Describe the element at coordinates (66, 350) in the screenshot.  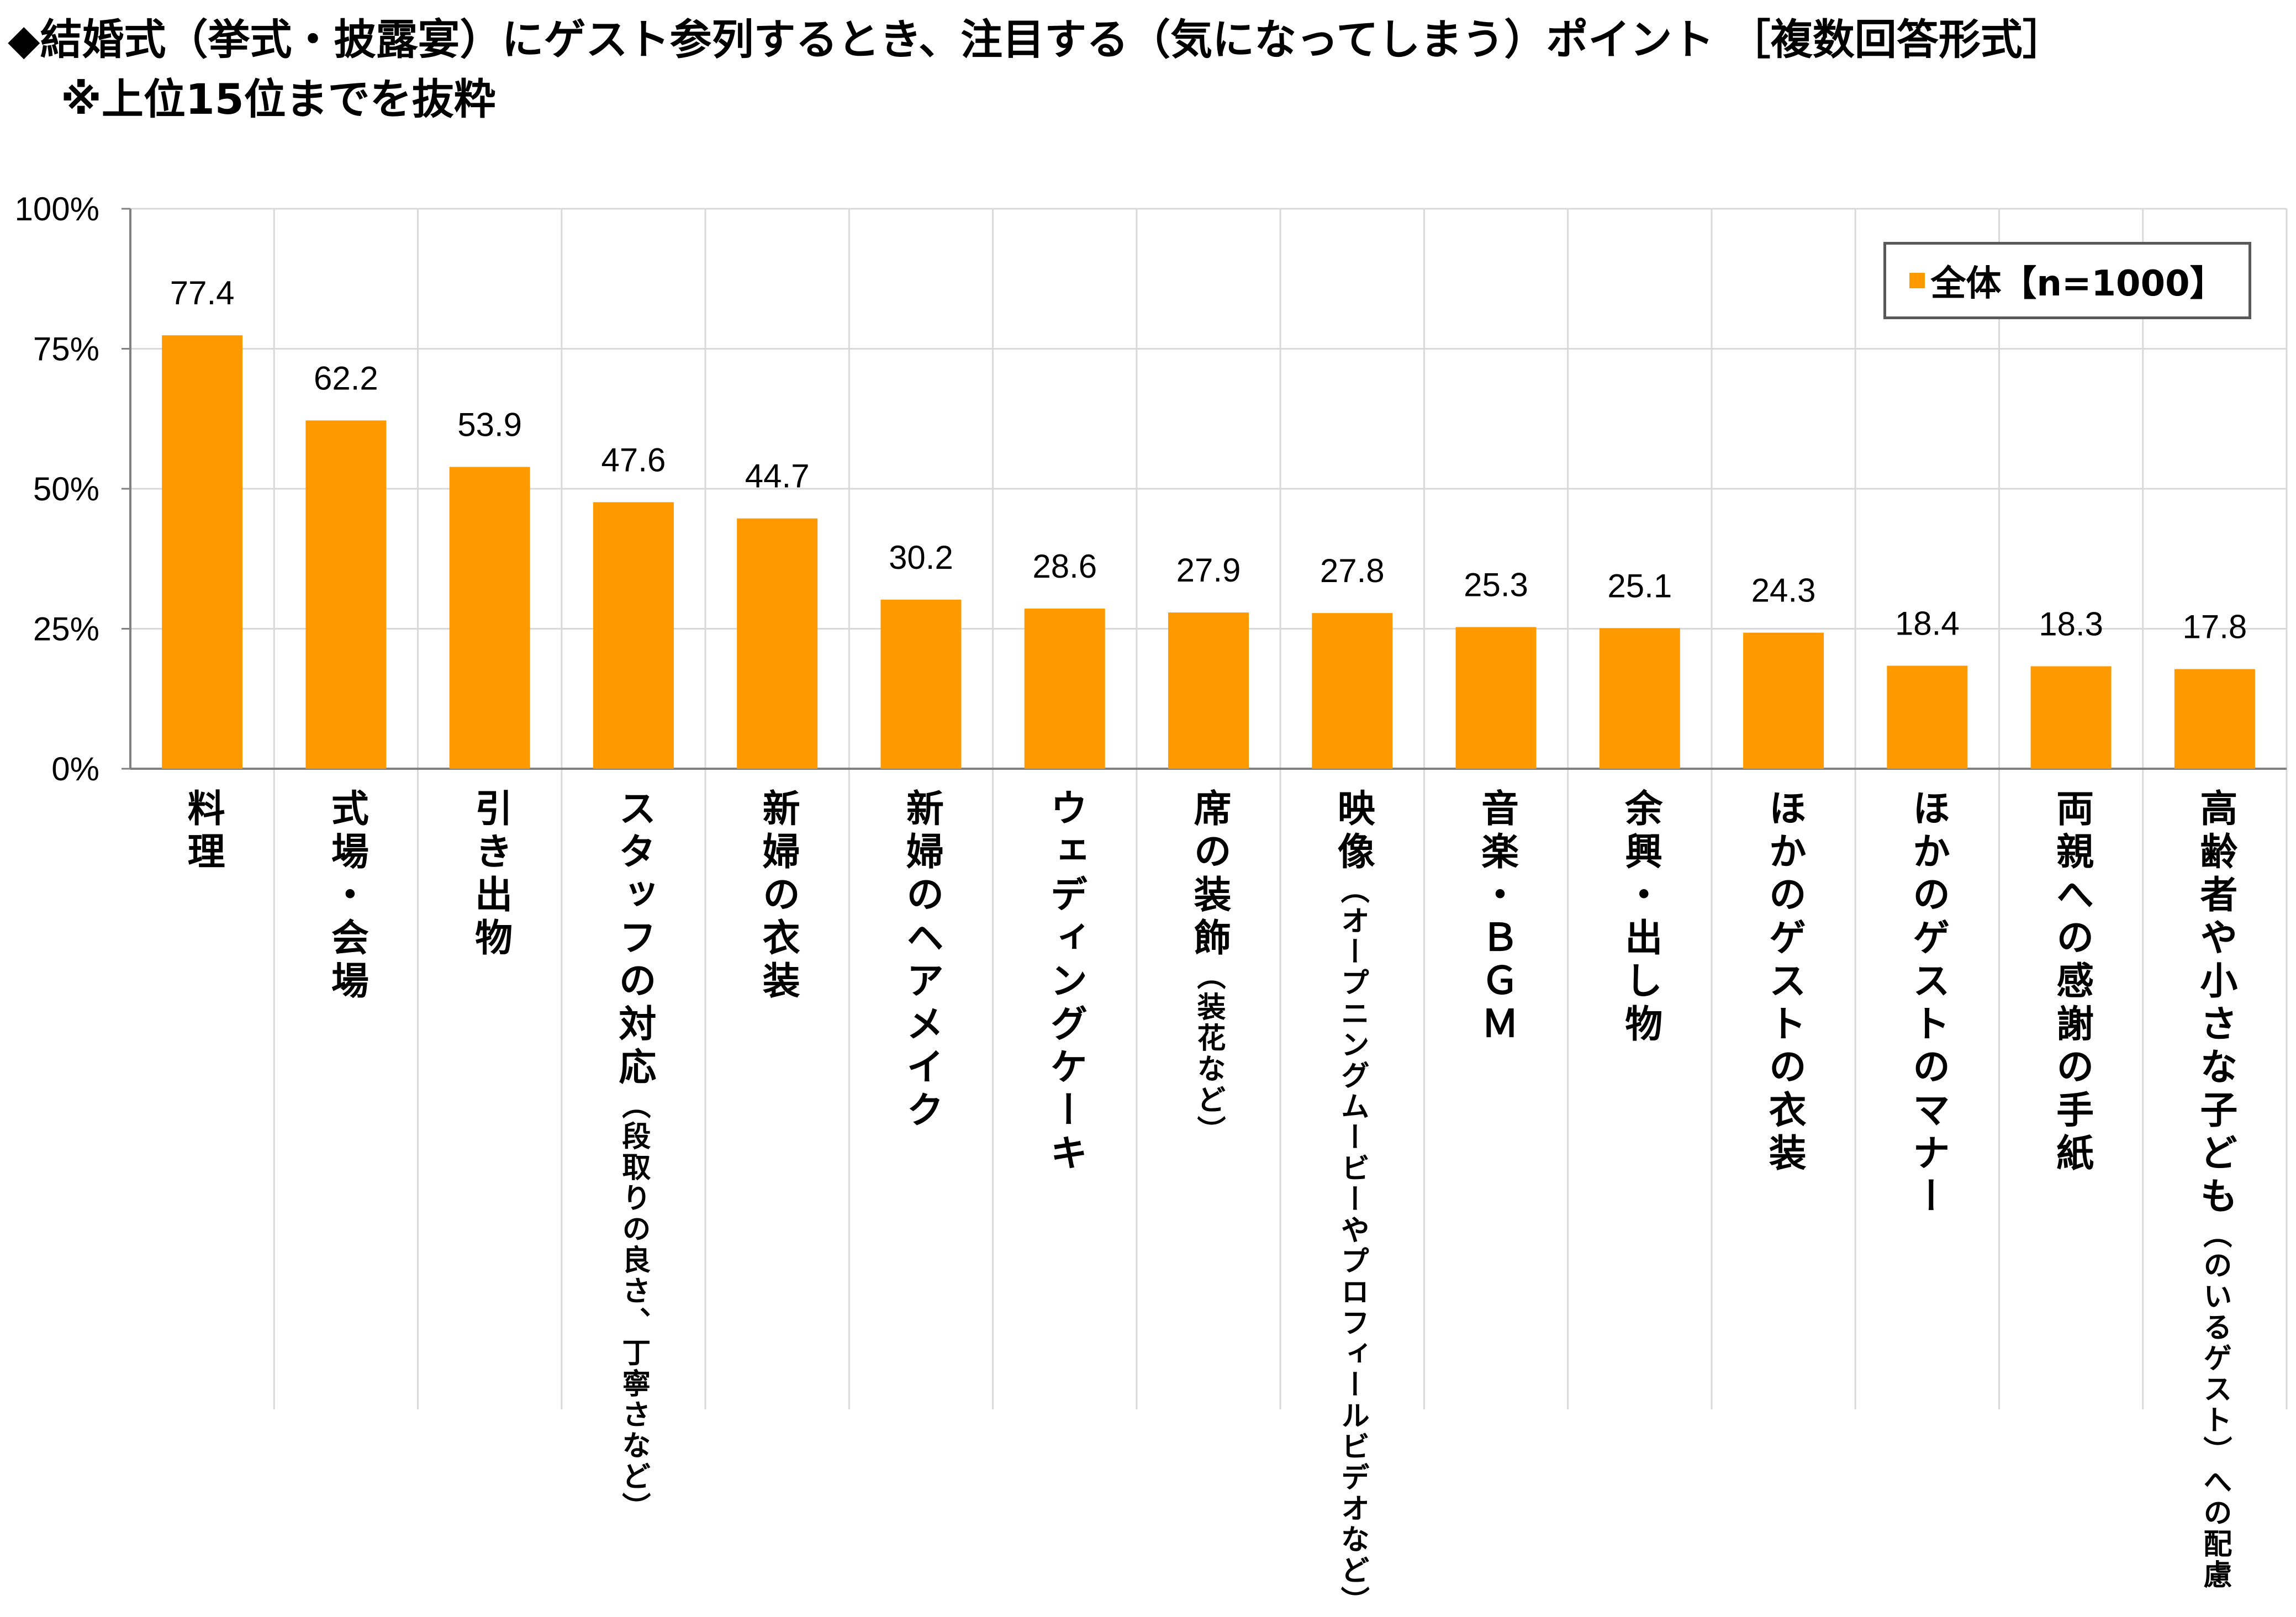
I see `y-tick-label: 75%` at that location.